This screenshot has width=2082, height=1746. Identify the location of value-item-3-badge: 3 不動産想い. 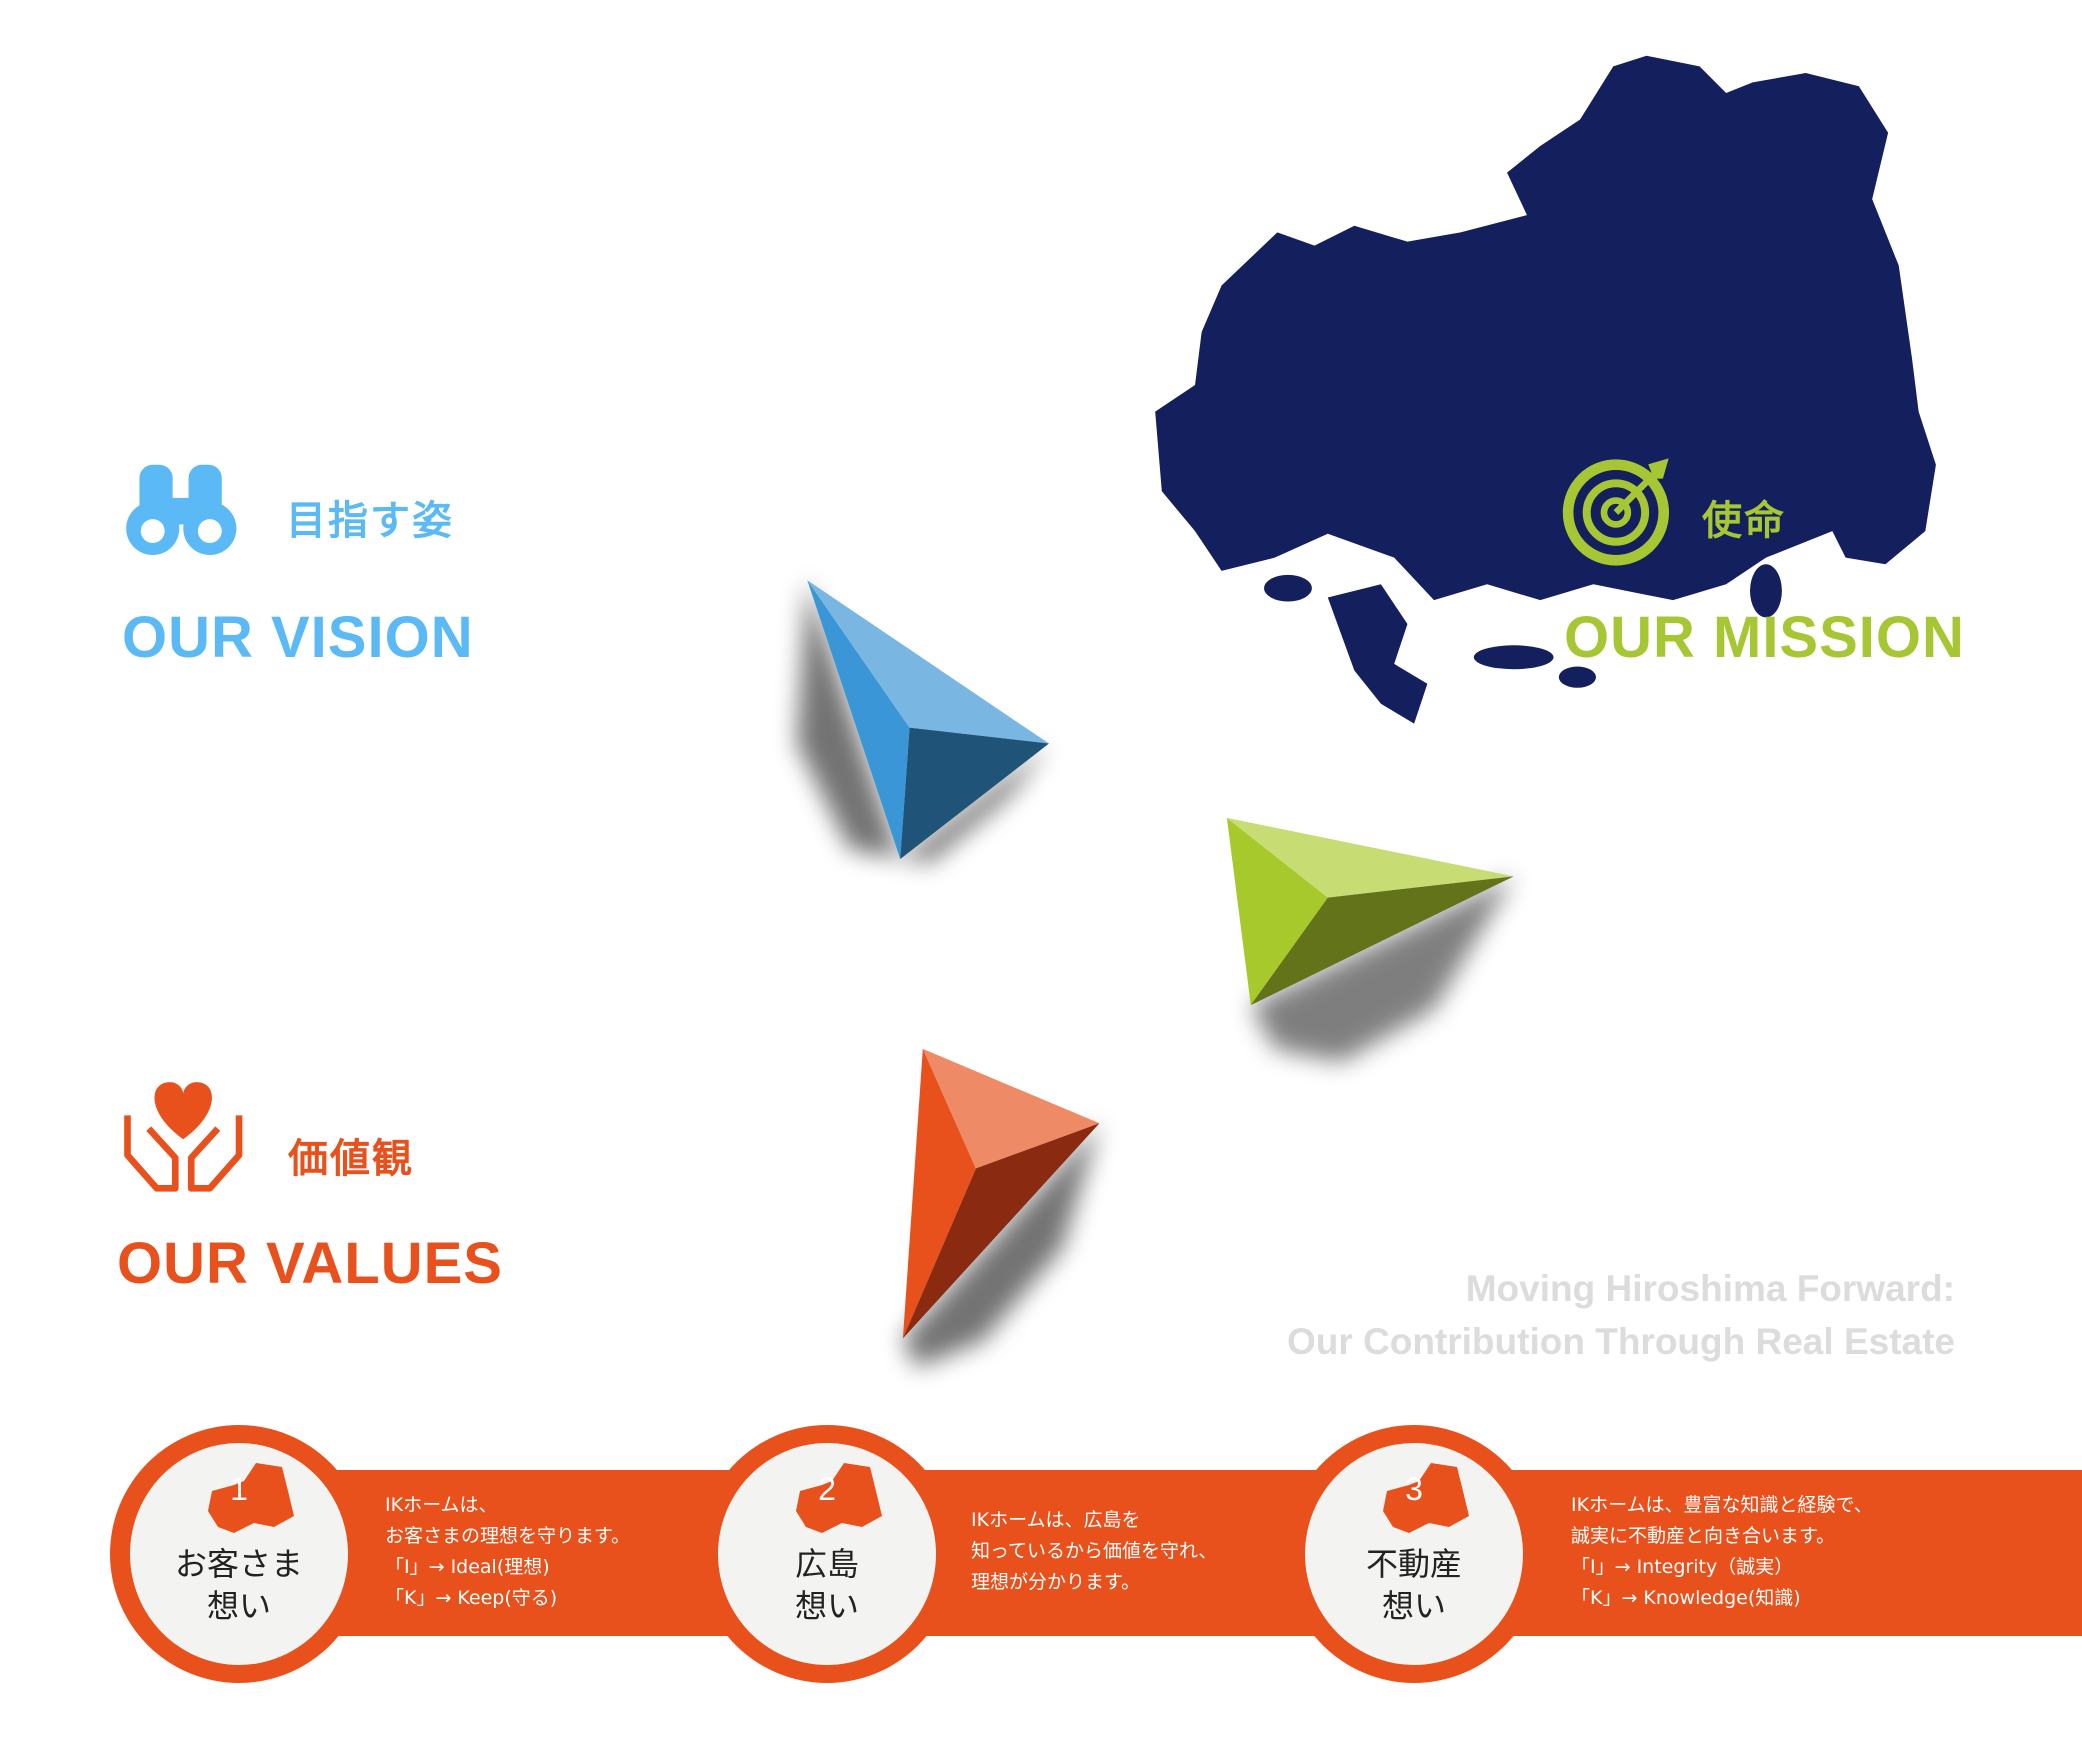
(1414, 1554).